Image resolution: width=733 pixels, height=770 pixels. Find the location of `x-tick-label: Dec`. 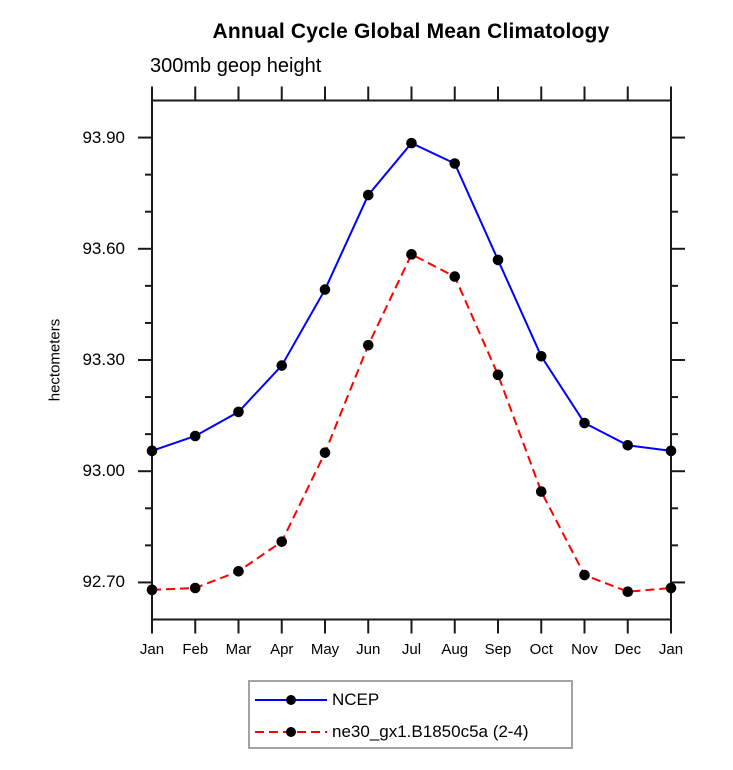

x-tick-label: Dec is located at coordinates (628, 649).